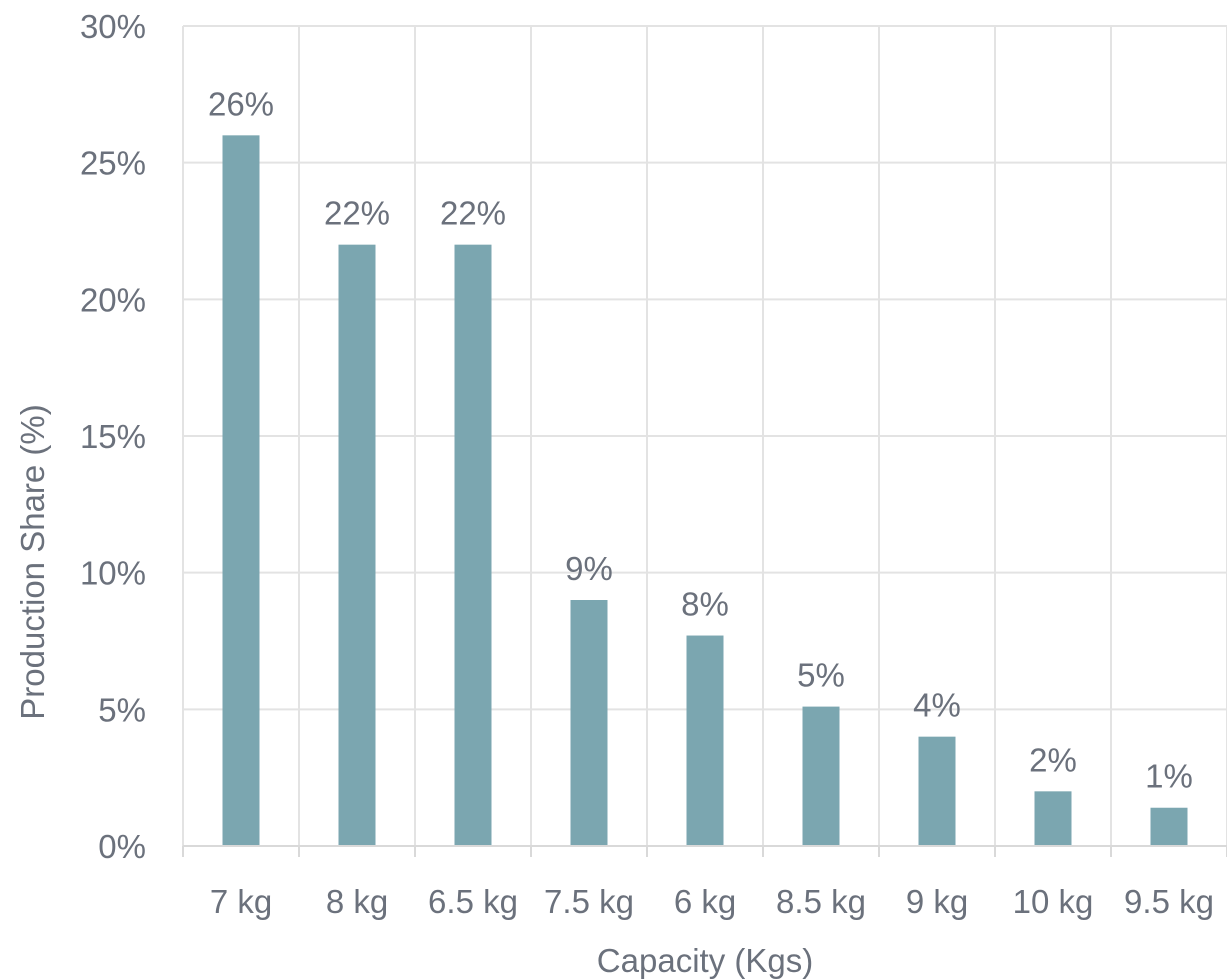 The height and width of the screenshot is (979, 1227). What do you see at coordinates (122, 846) in the screenshot?
I see `y-tick-label: 0%` at bounding box center [122, 846].